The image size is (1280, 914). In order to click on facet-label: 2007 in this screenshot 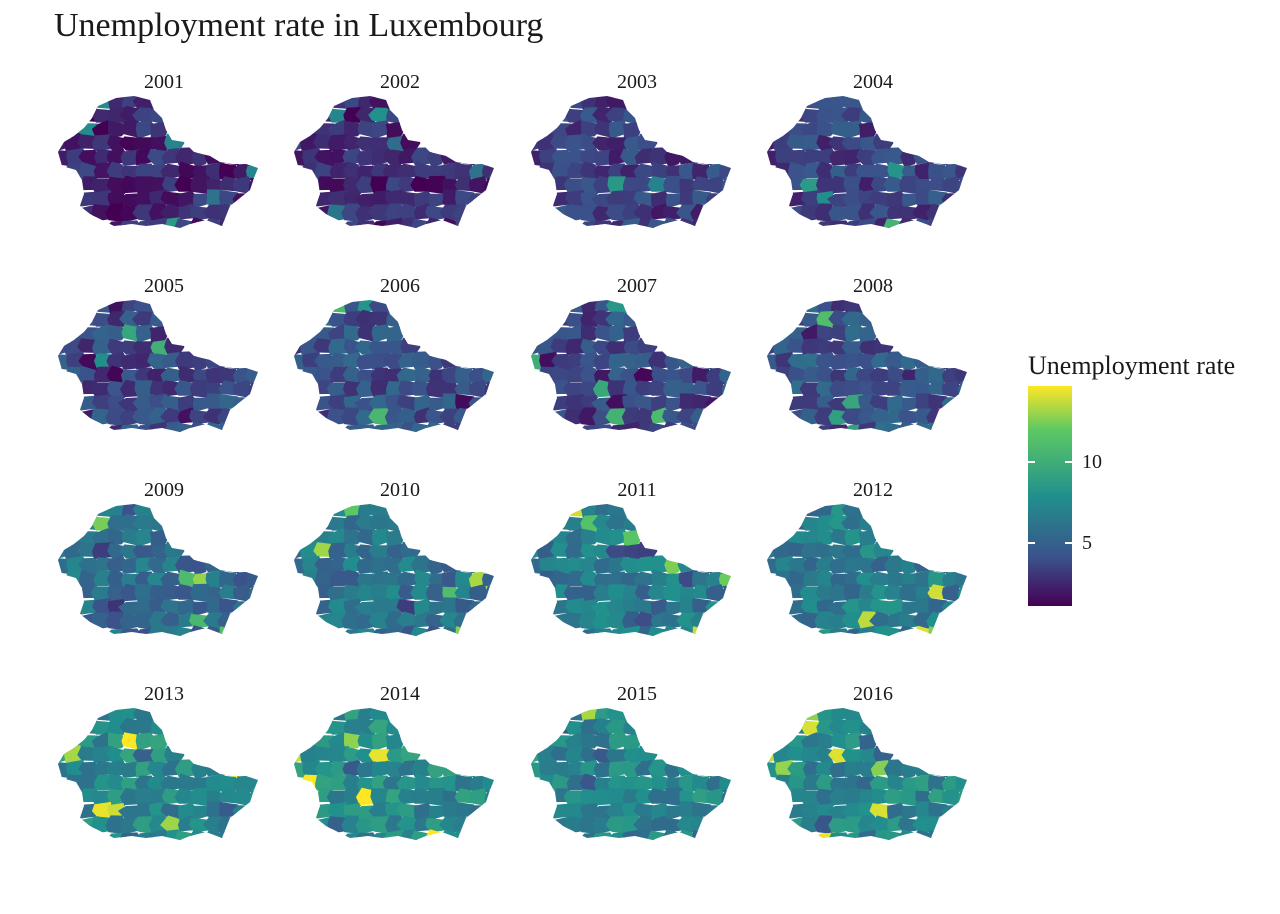, I will do `click(637, 286)`.